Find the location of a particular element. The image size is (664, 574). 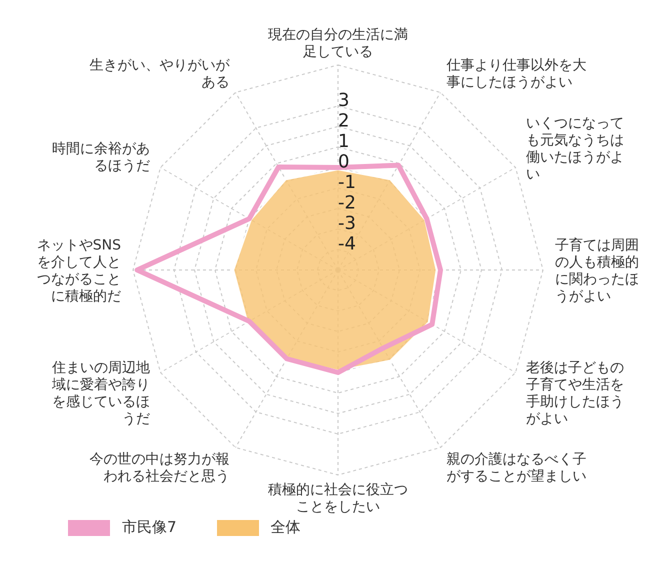

spoke-label: いくつになっても元気なうちは働いたほうがよい is located at coordinates (575, 148).